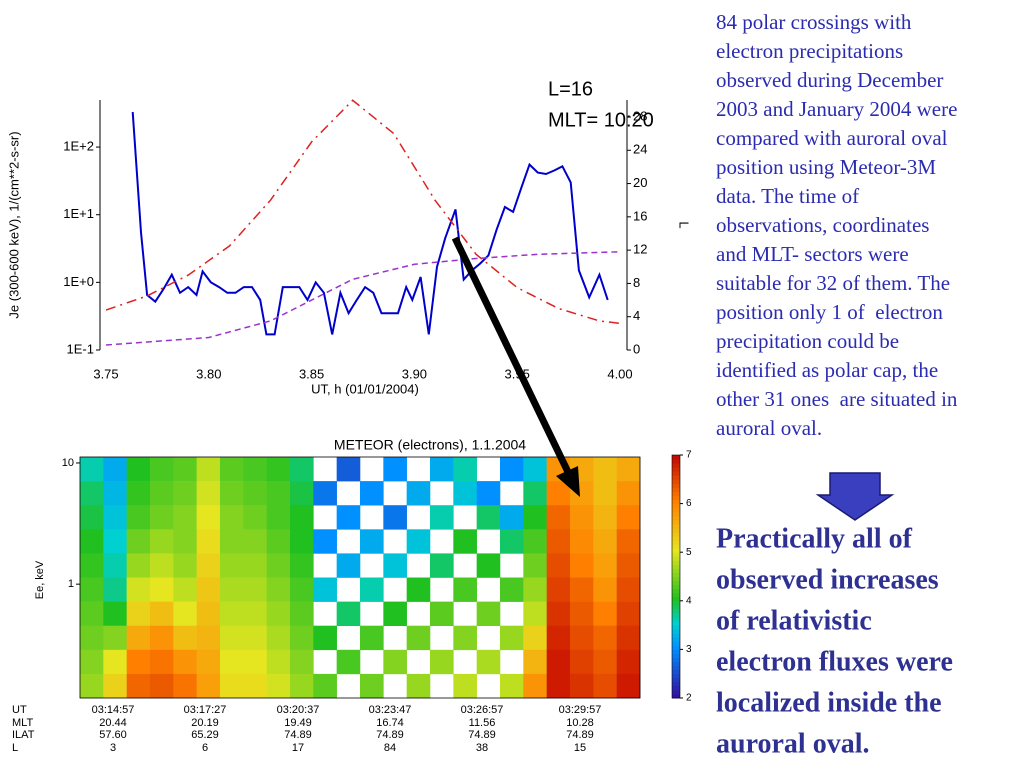  I want to click on paragraph-line: 2003 and January 2004 were, so click(836, 109).